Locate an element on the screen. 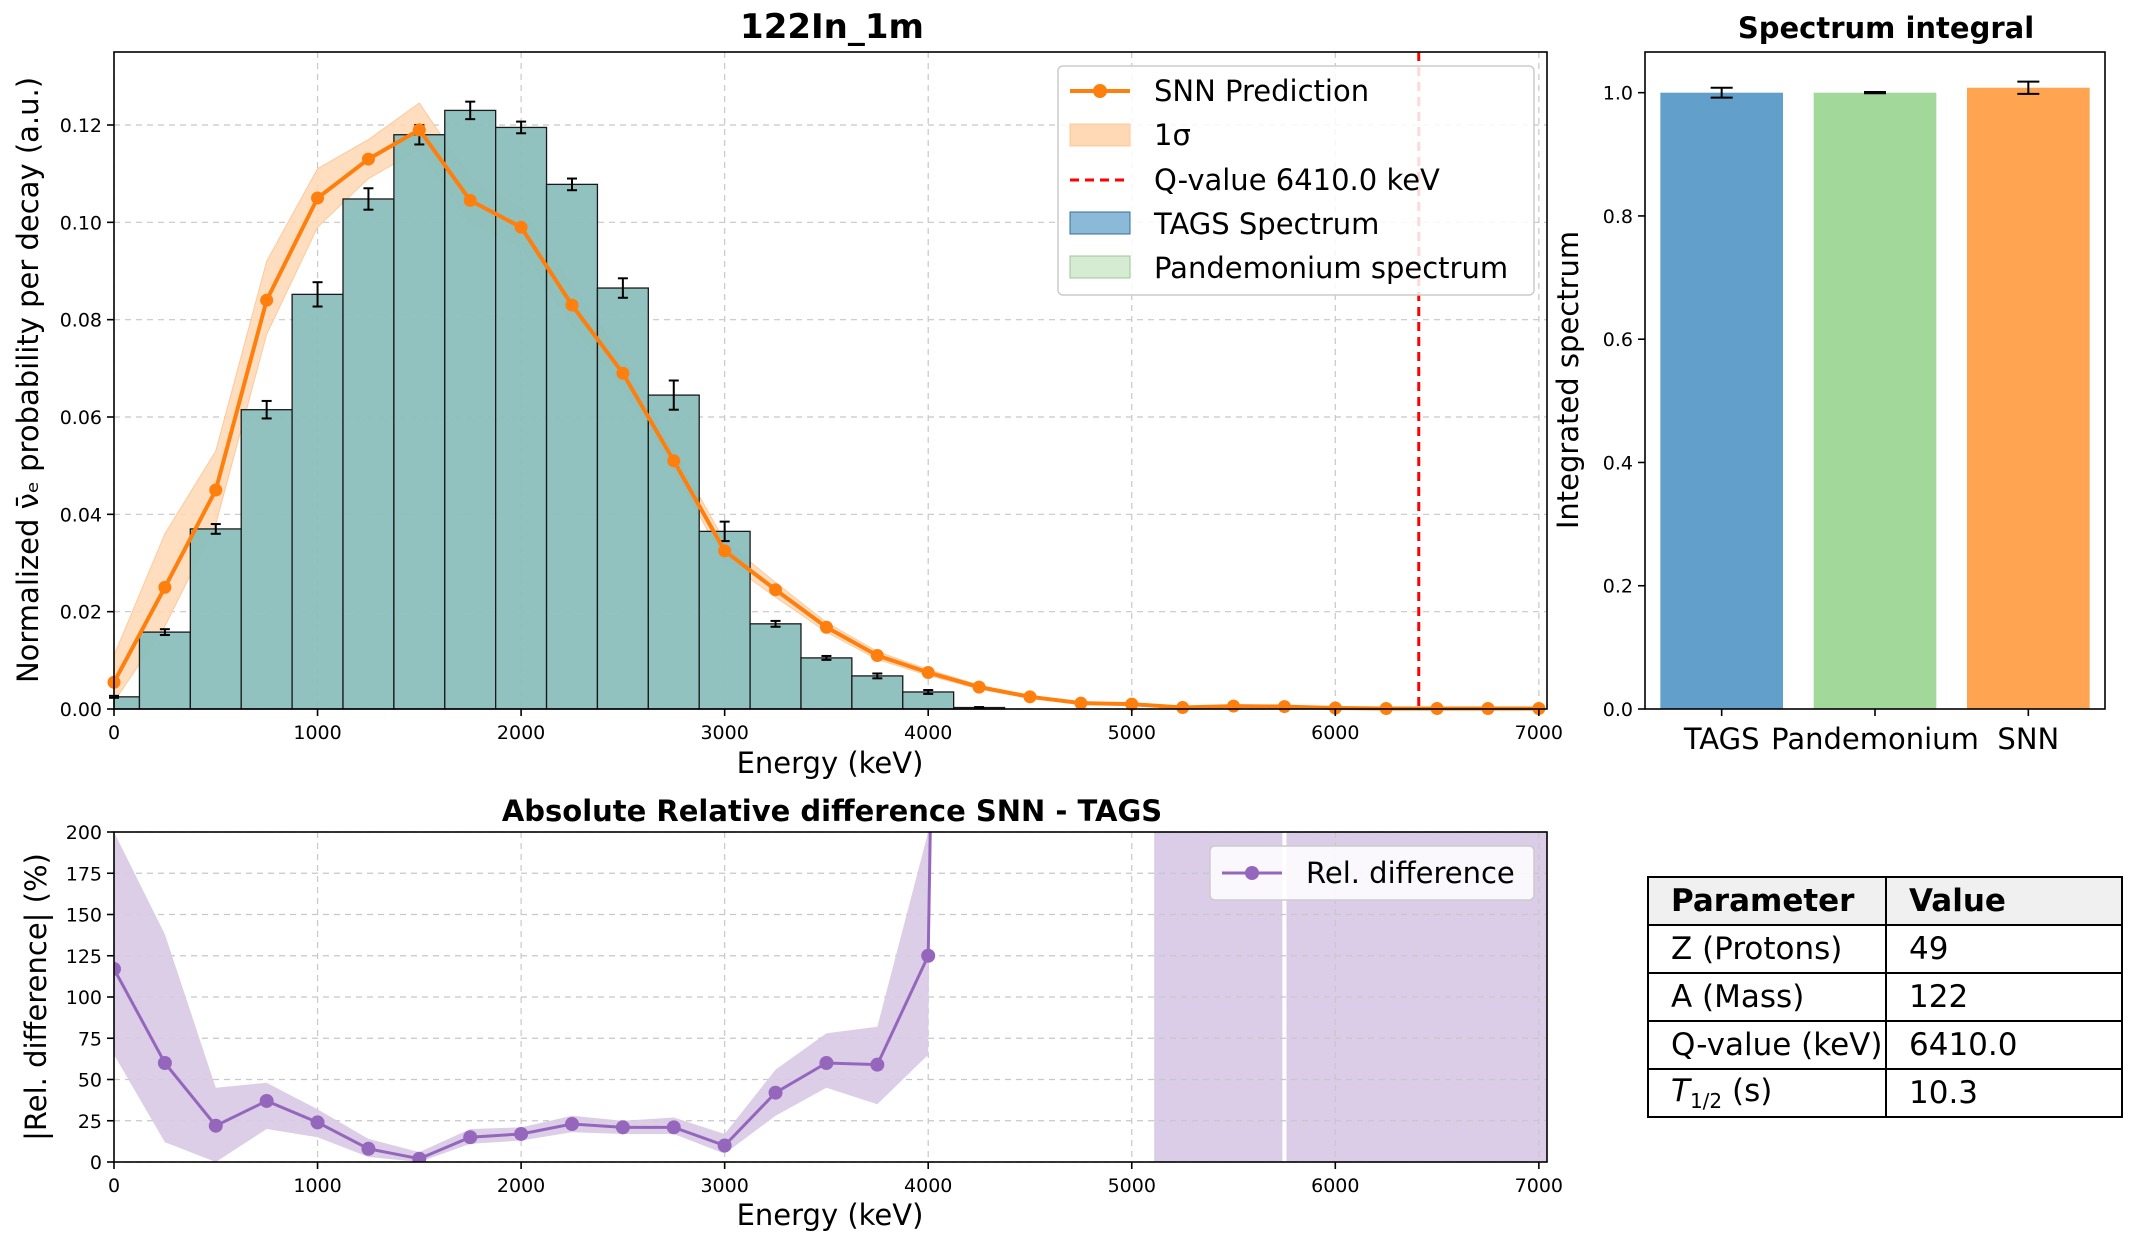 The width and height of the screenshot is (2137, 1245). legend-pandemonium-label: Pandemonium spectrum is located at coordinates (1331, 268).